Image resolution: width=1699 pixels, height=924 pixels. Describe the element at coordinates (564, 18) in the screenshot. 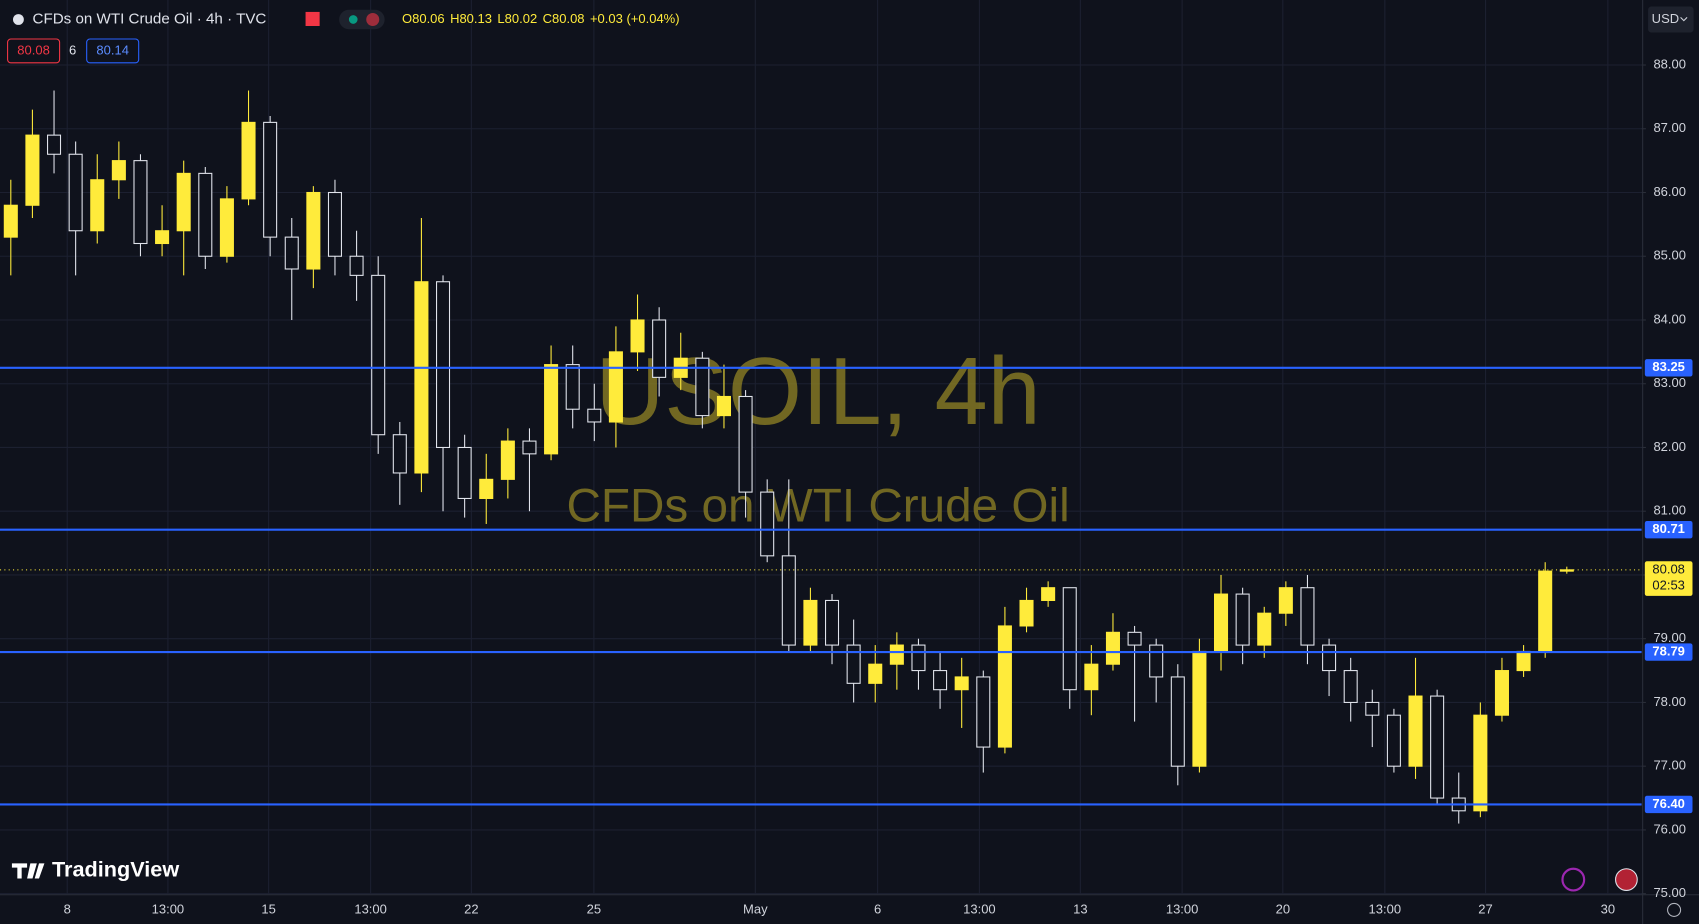

I see `ohlc-value: C80.08` at that location.